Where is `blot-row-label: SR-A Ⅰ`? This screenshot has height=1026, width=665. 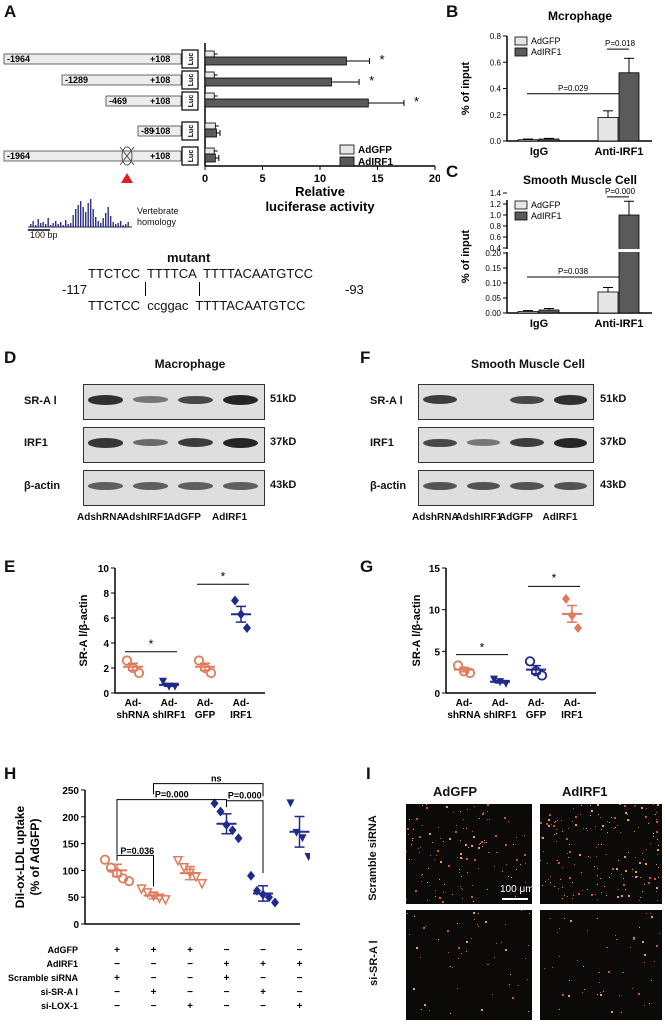 blot-row-label: SR-A Ⅰ is located at coordinates (40, 401).